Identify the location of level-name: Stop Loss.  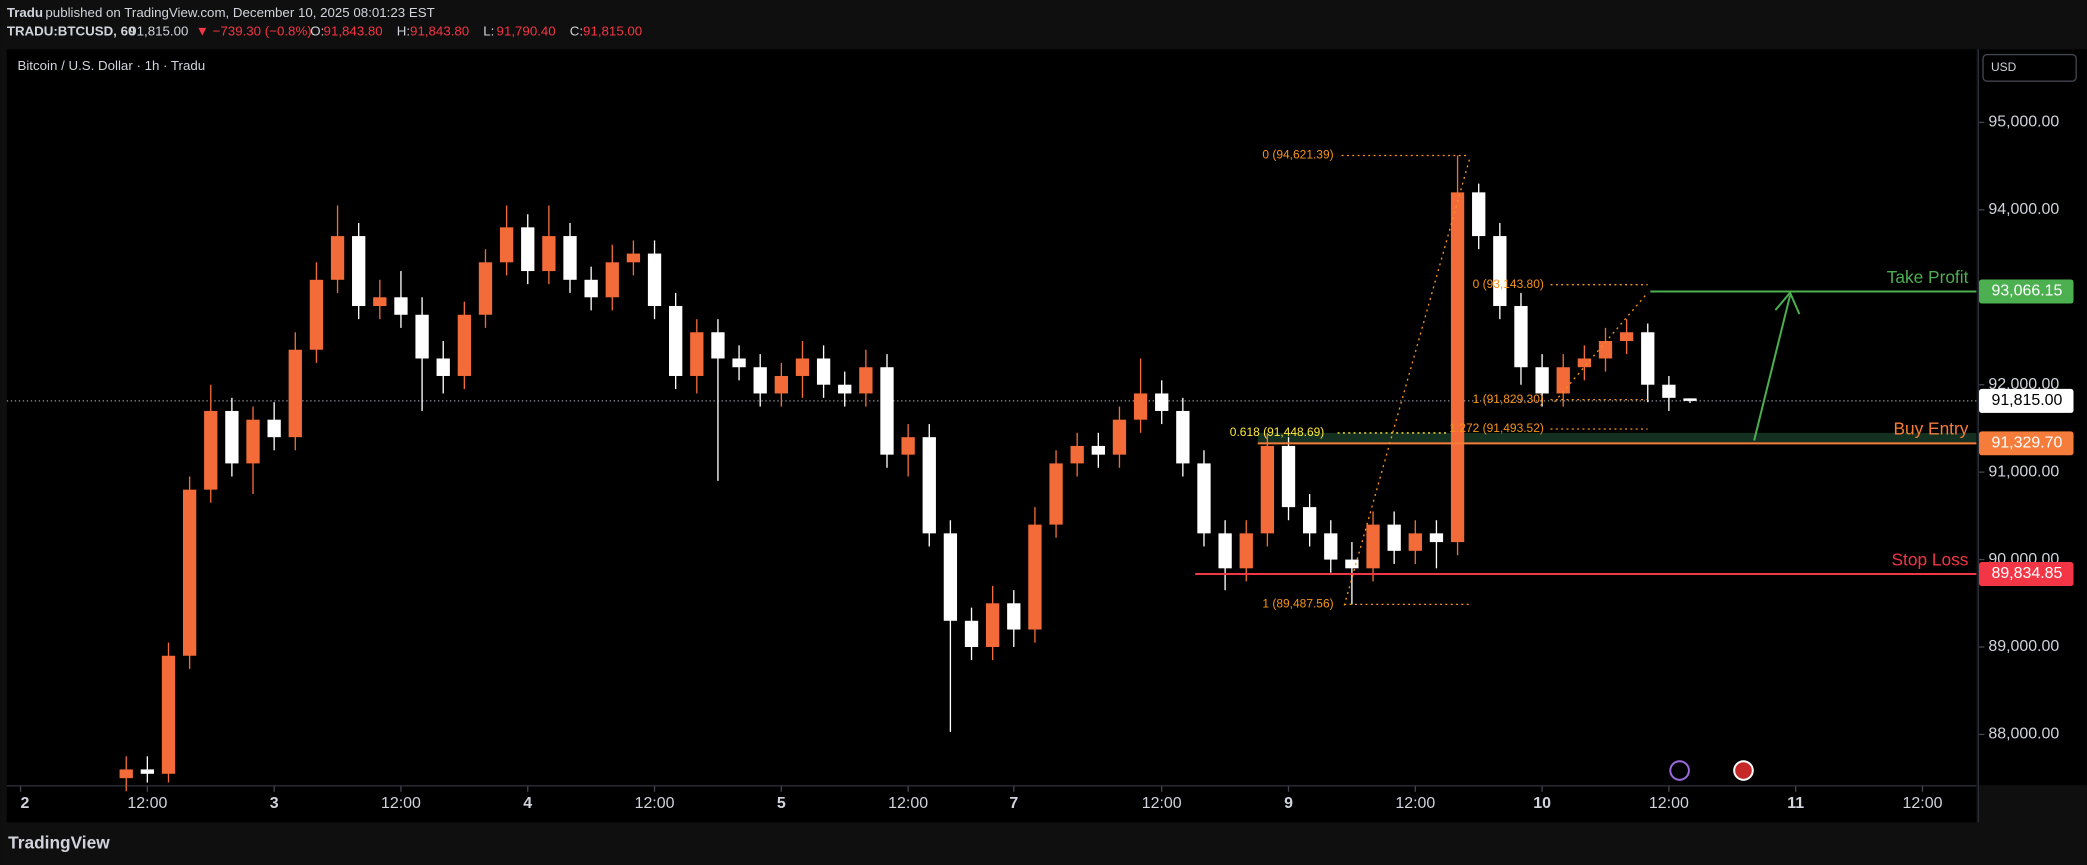
(1930, 559).